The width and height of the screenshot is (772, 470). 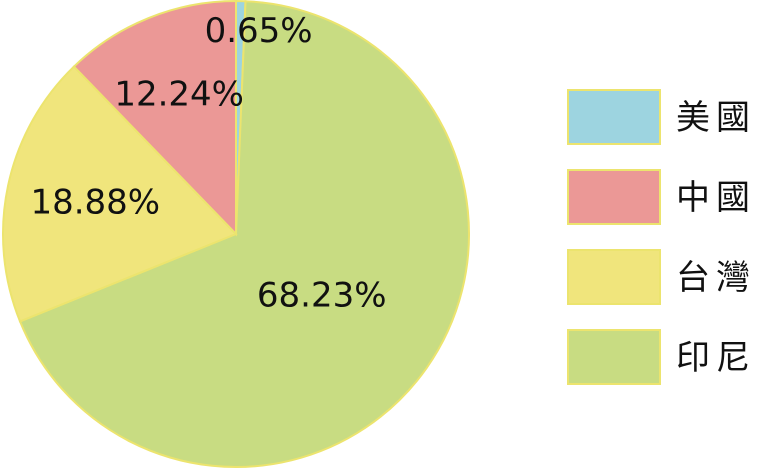 I want to click on pie-data-label-4: 12.24%, so click(x=179, y=95).